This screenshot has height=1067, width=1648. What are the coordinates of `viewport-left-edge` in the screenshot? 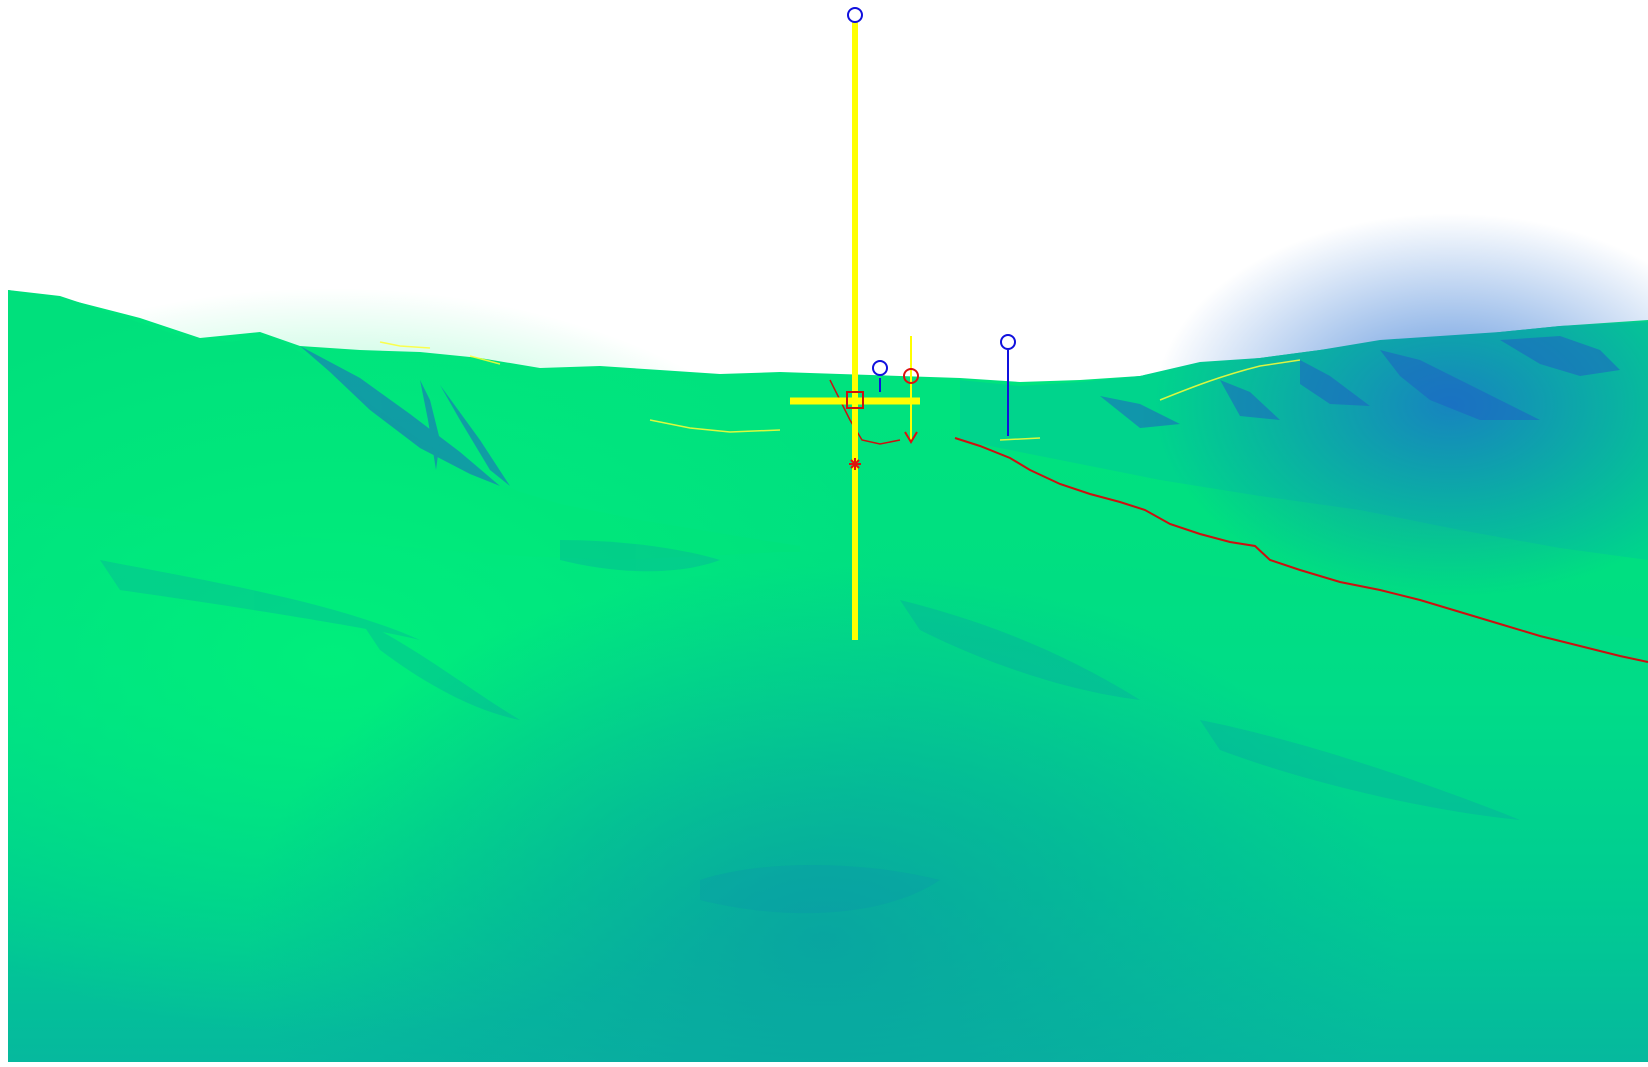 It's located at (4, 533).